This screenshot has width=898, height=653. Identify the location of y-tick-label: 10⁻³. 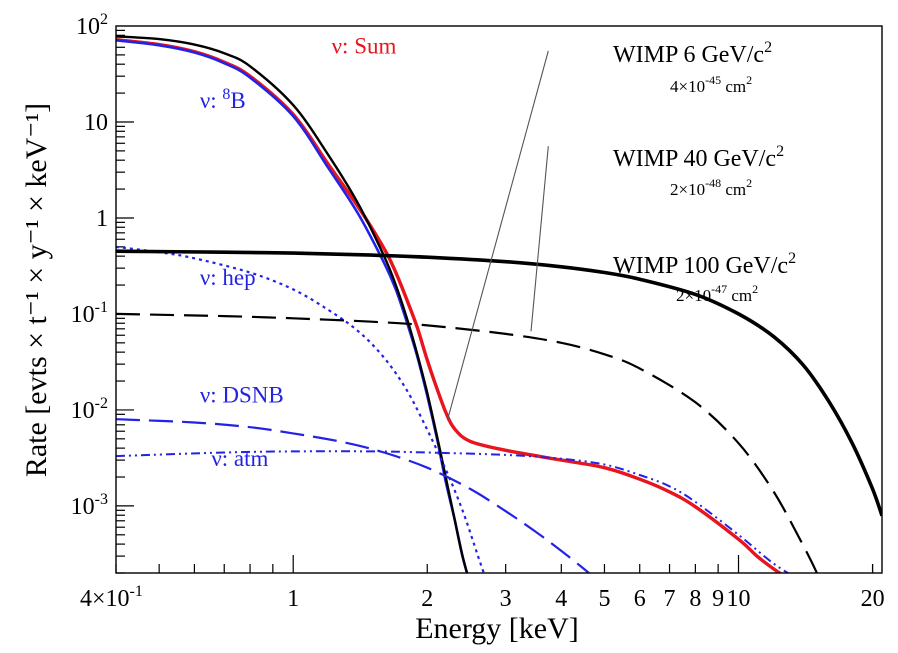
(89, 505).